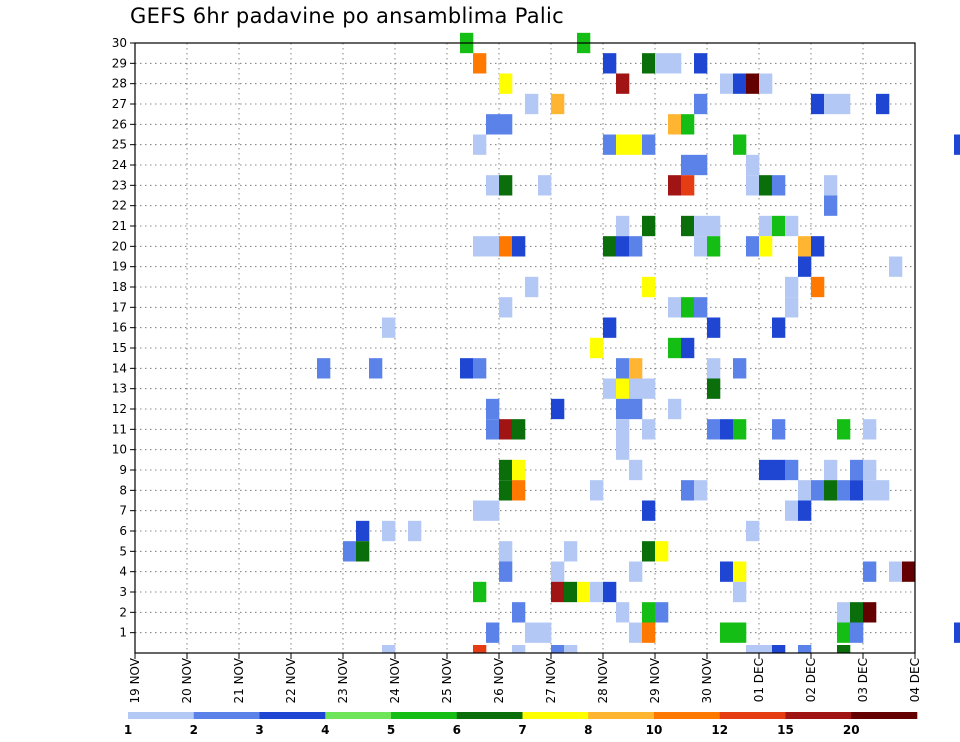 This screenshot has width=960, height=742. Describe the element at coordinates (119, 124) in the screenshot. I see `y-tick-label: 26` at that location.